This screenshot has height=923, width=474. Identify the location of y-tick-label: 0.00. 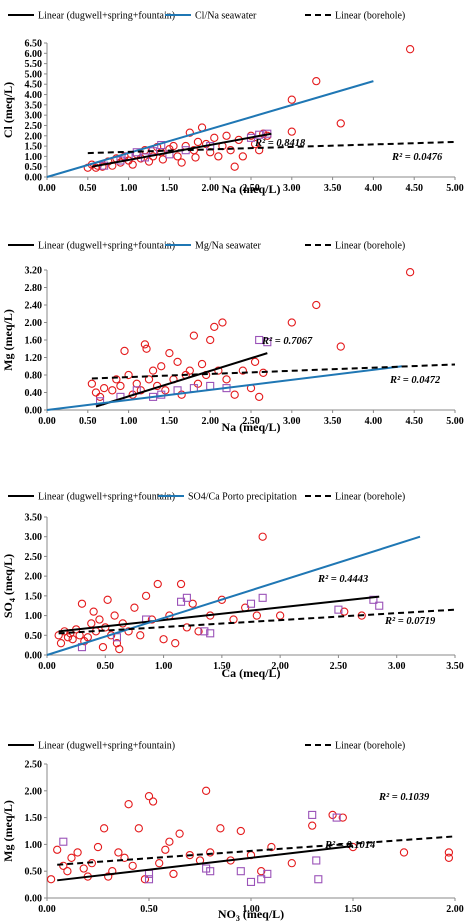
(34, 656).